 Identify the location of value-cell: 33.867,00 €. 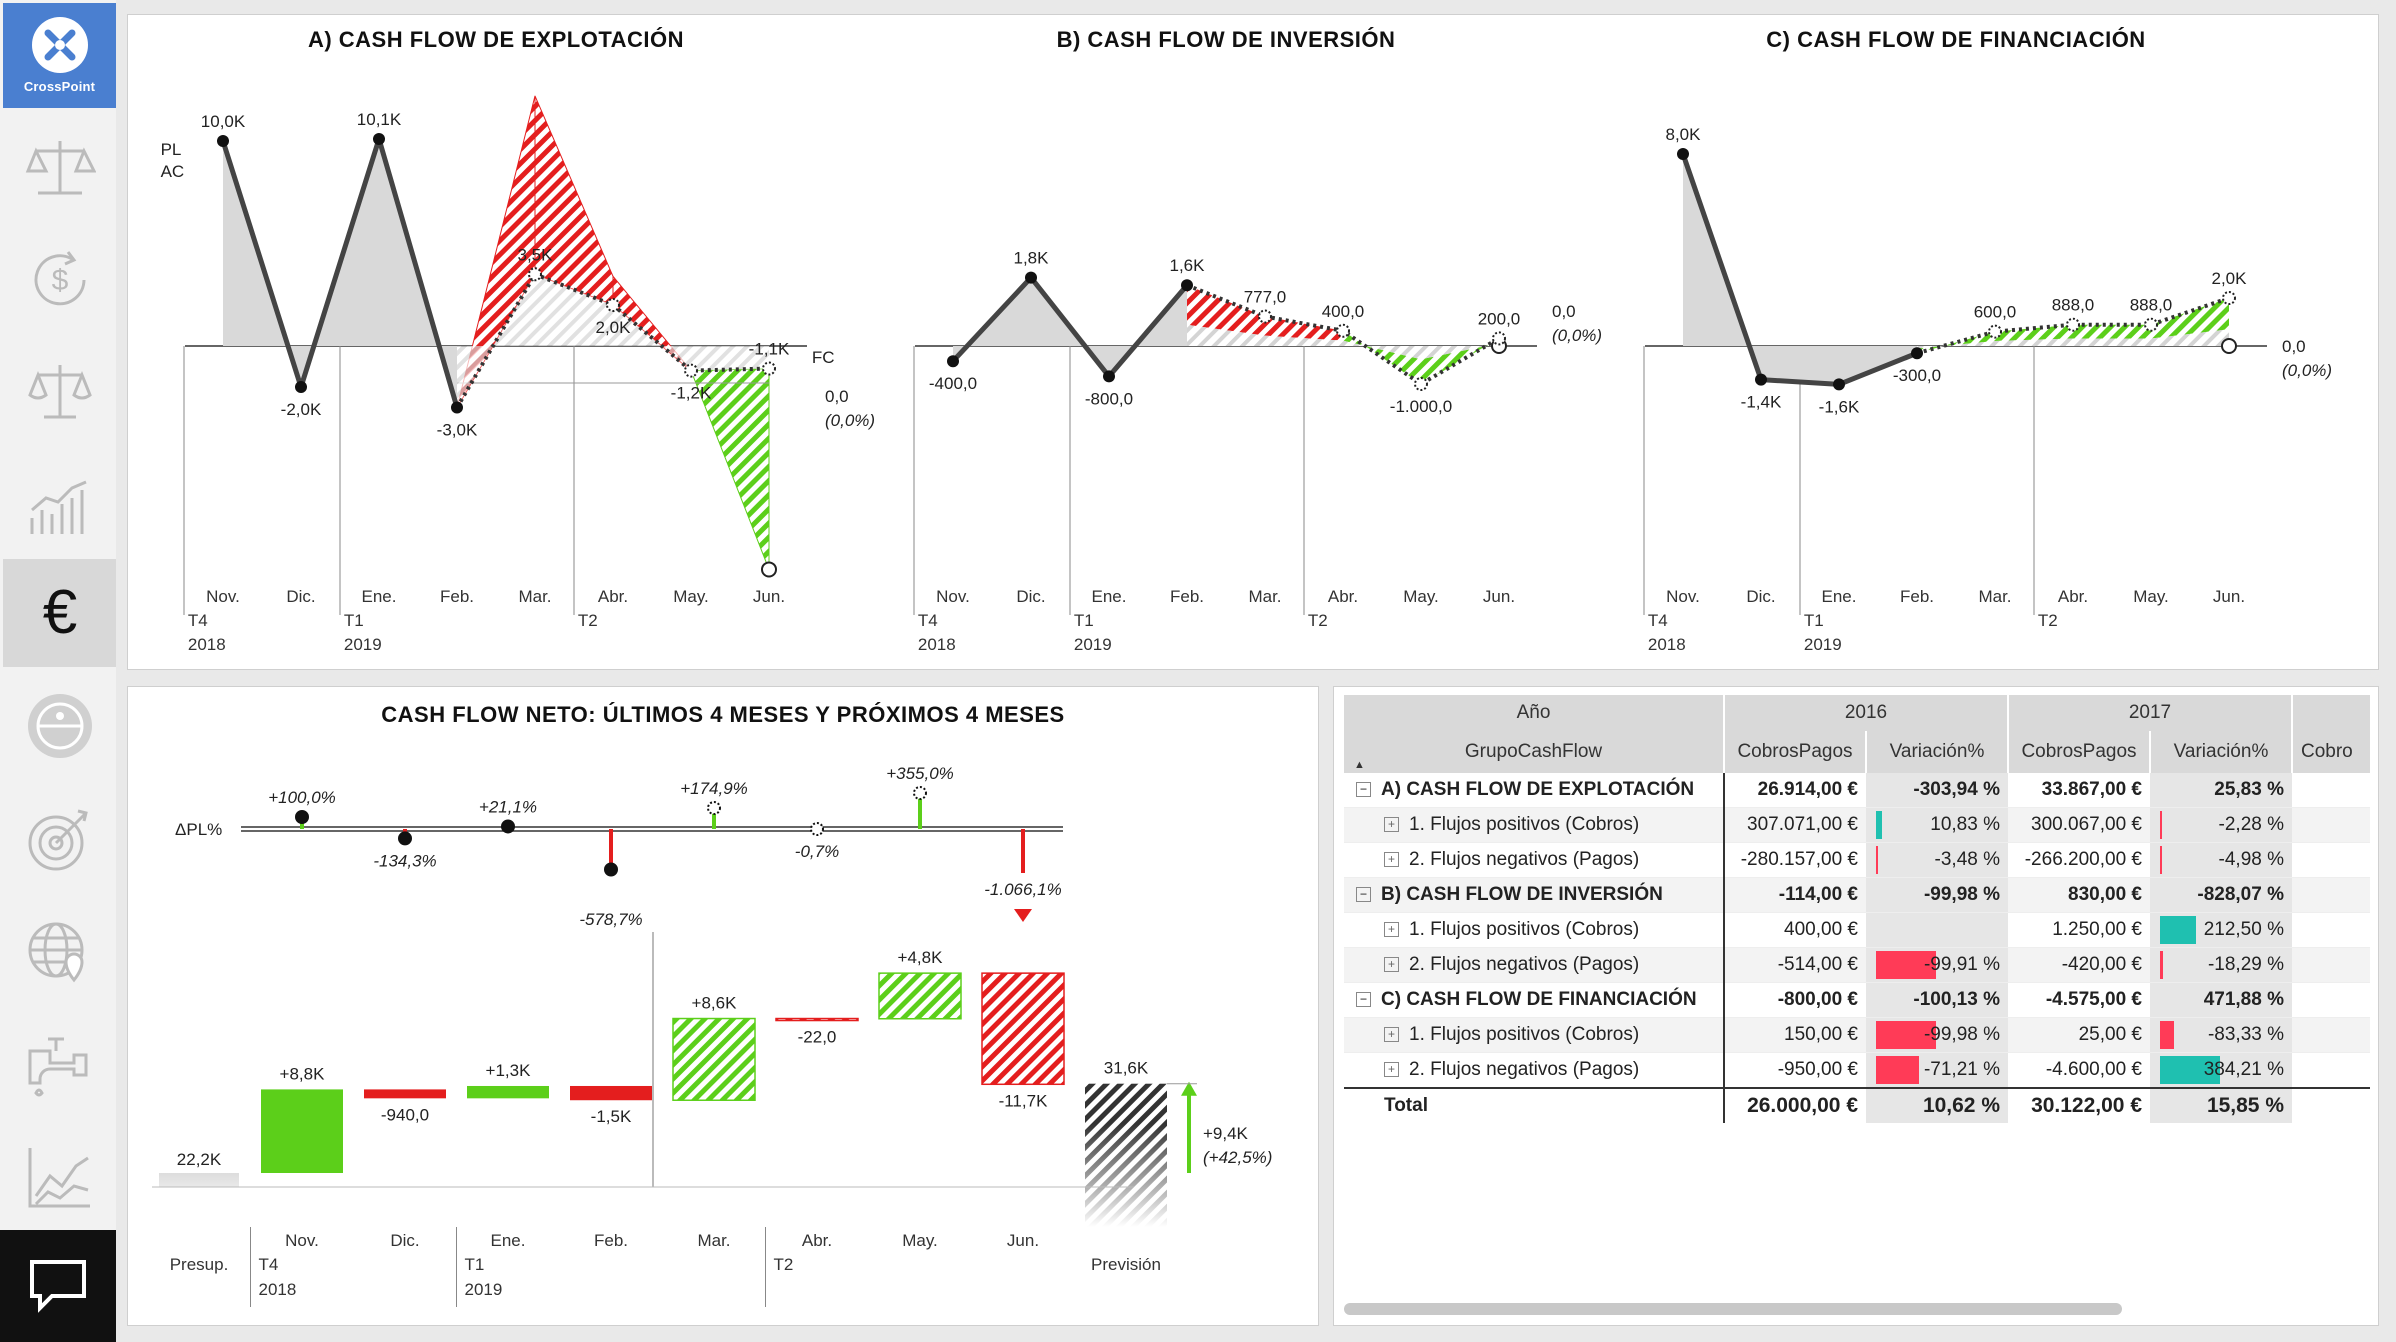
(2079, 790).